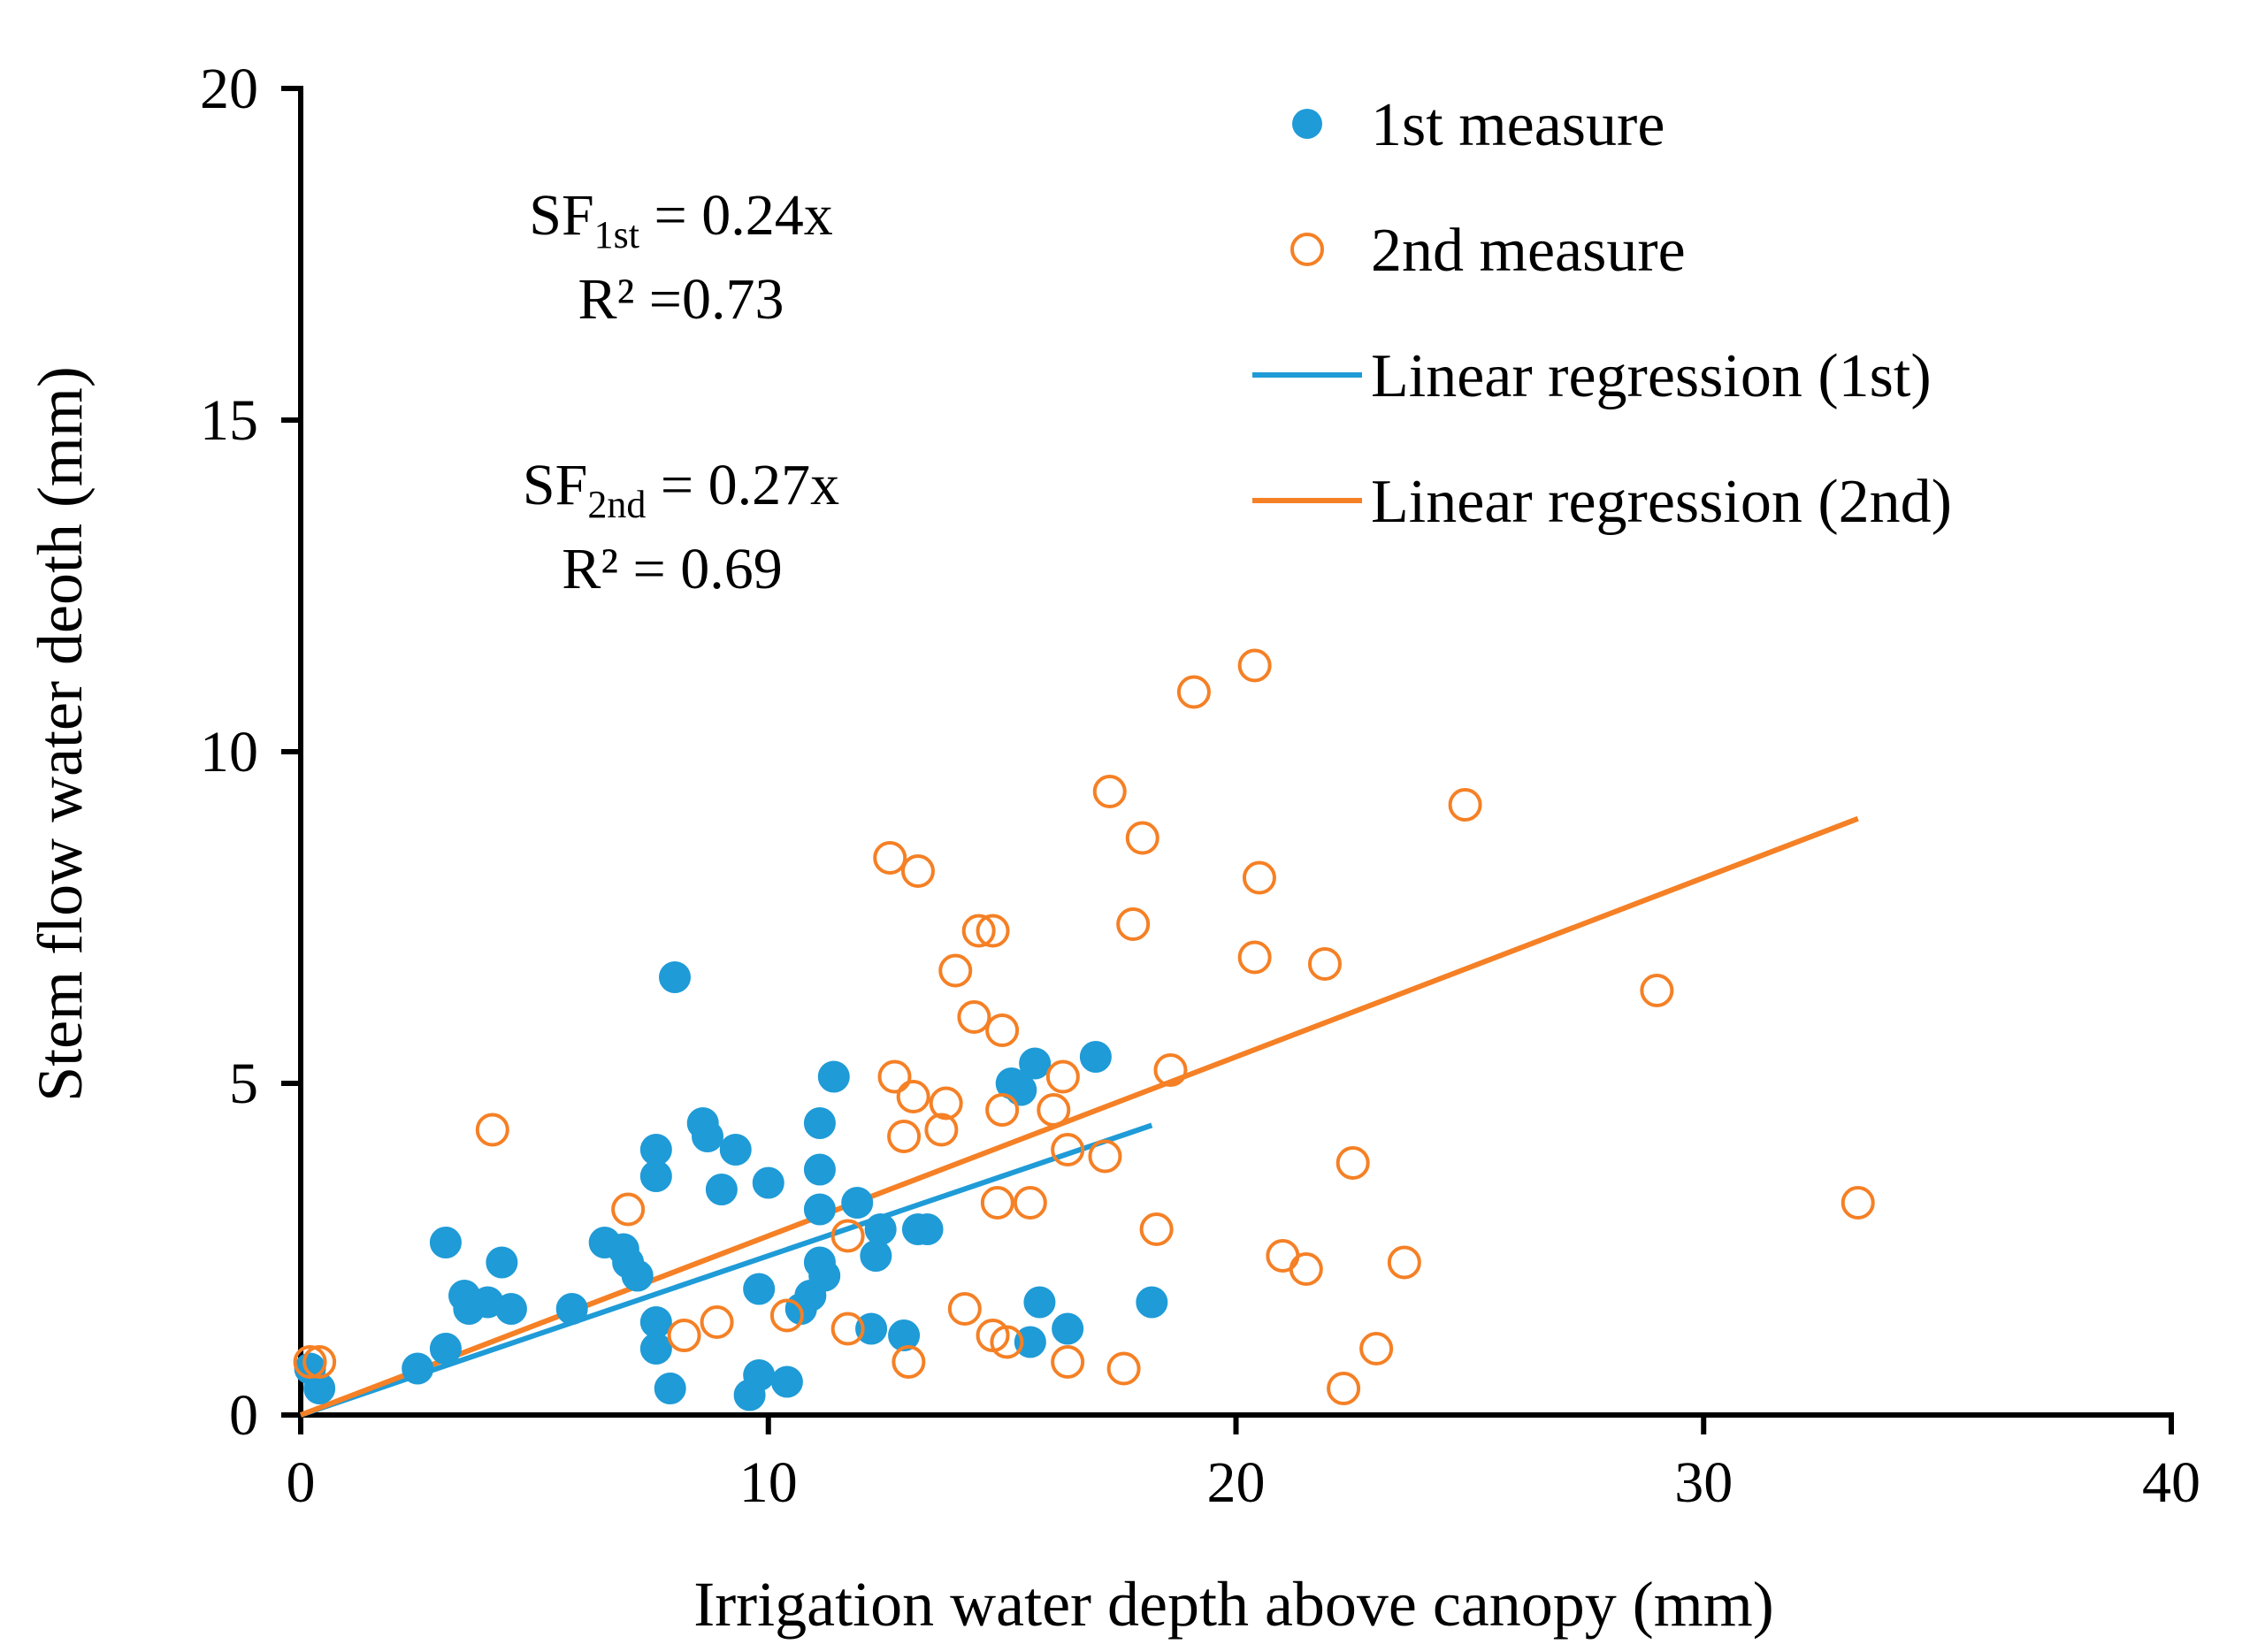 Image resolution: width=2250 pixels, height=1652 pixels. What do you see at coordinates (2171, 1483) in the screenshot?
I see `x-tick-label: 40` at bounding box center [2171, 1483].